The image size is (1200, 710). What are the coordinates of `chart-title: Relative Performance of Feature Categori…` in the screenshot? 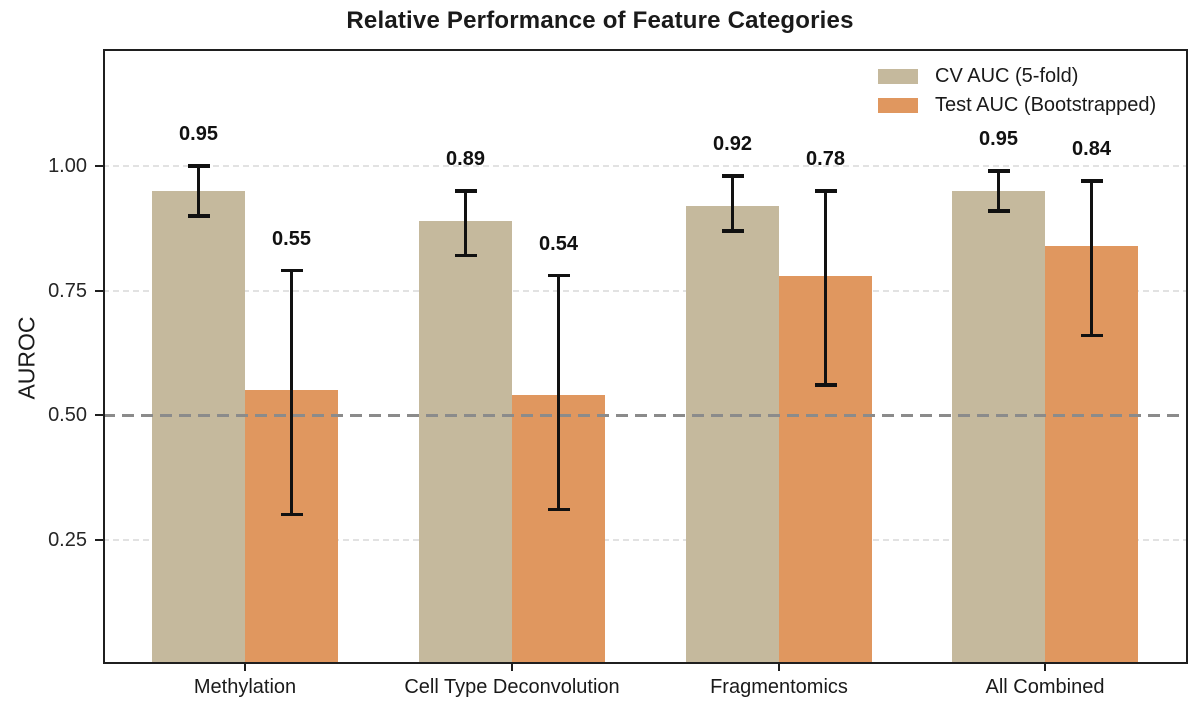 It's located at (600, 20).